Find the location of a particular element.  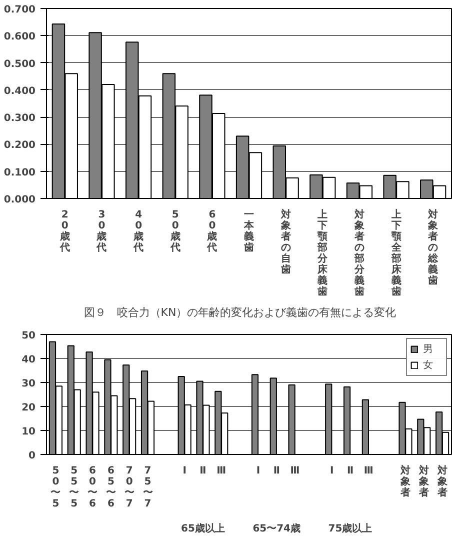

x-tick-label: 60〜6 is located at coordinates (93, 487).